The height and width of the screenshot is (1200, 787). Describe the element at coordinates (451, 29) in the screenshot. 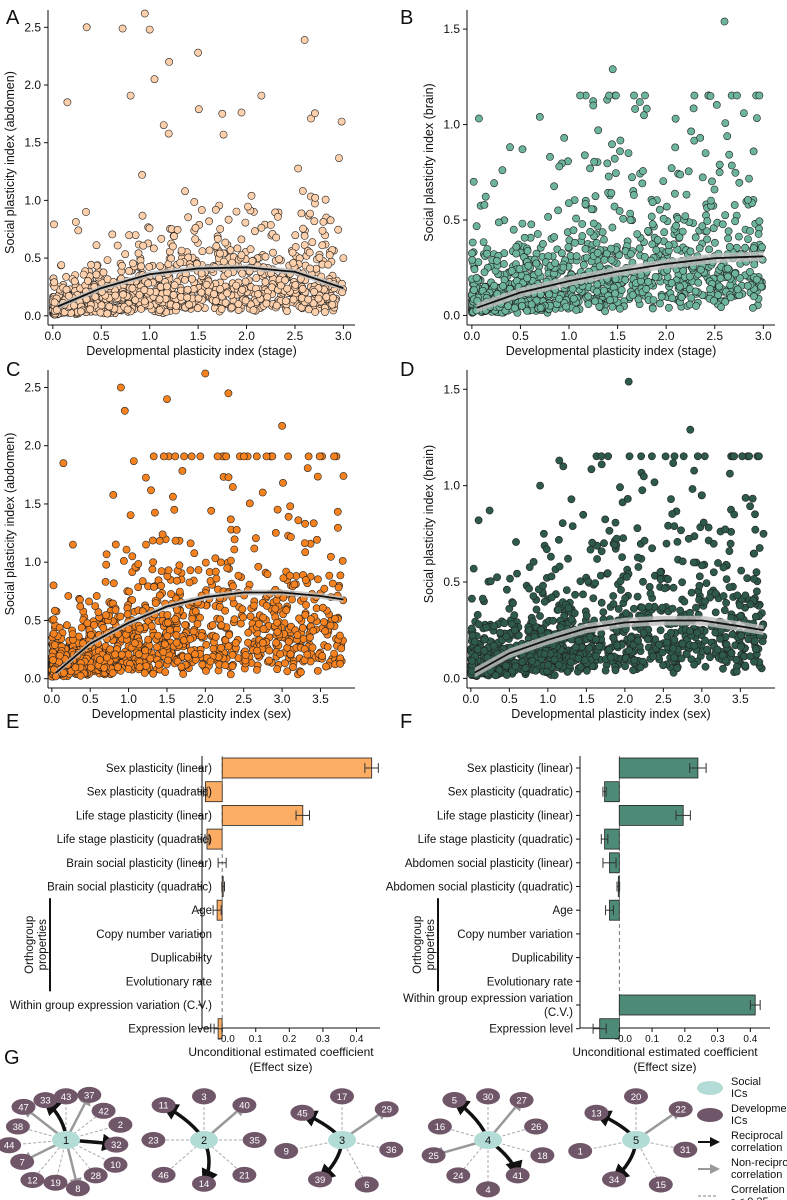

I see `y-tick-label: 1.5` at that location.